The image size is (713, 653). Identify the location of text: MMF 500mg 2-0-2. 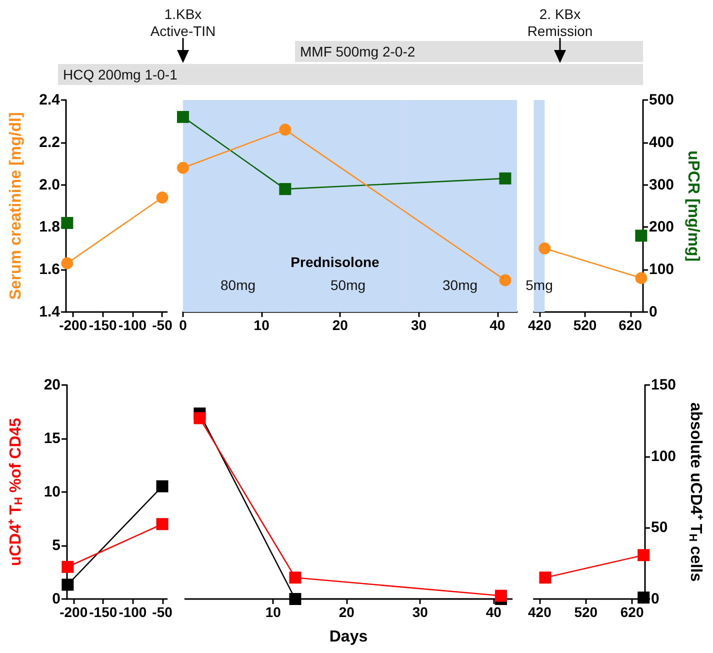
(358, 52).